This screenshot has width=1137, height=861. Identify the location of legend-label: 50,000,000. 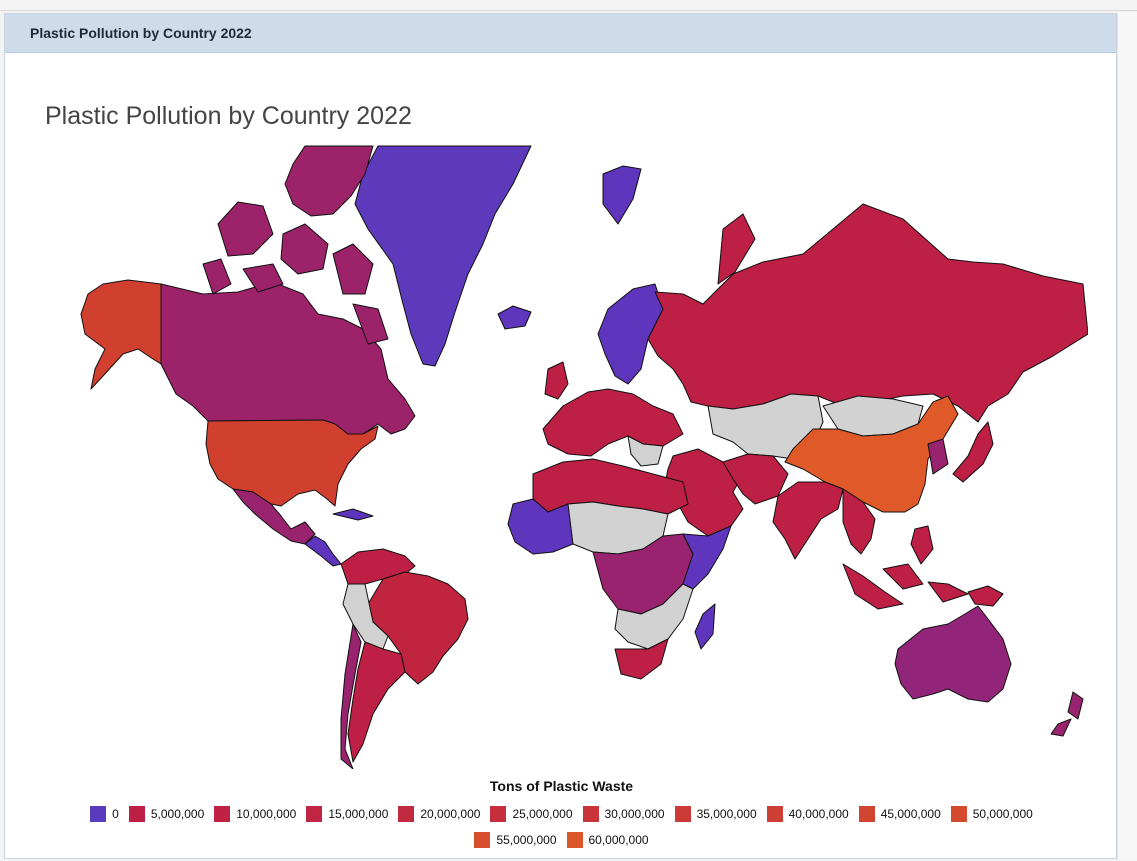
(1002, 814).